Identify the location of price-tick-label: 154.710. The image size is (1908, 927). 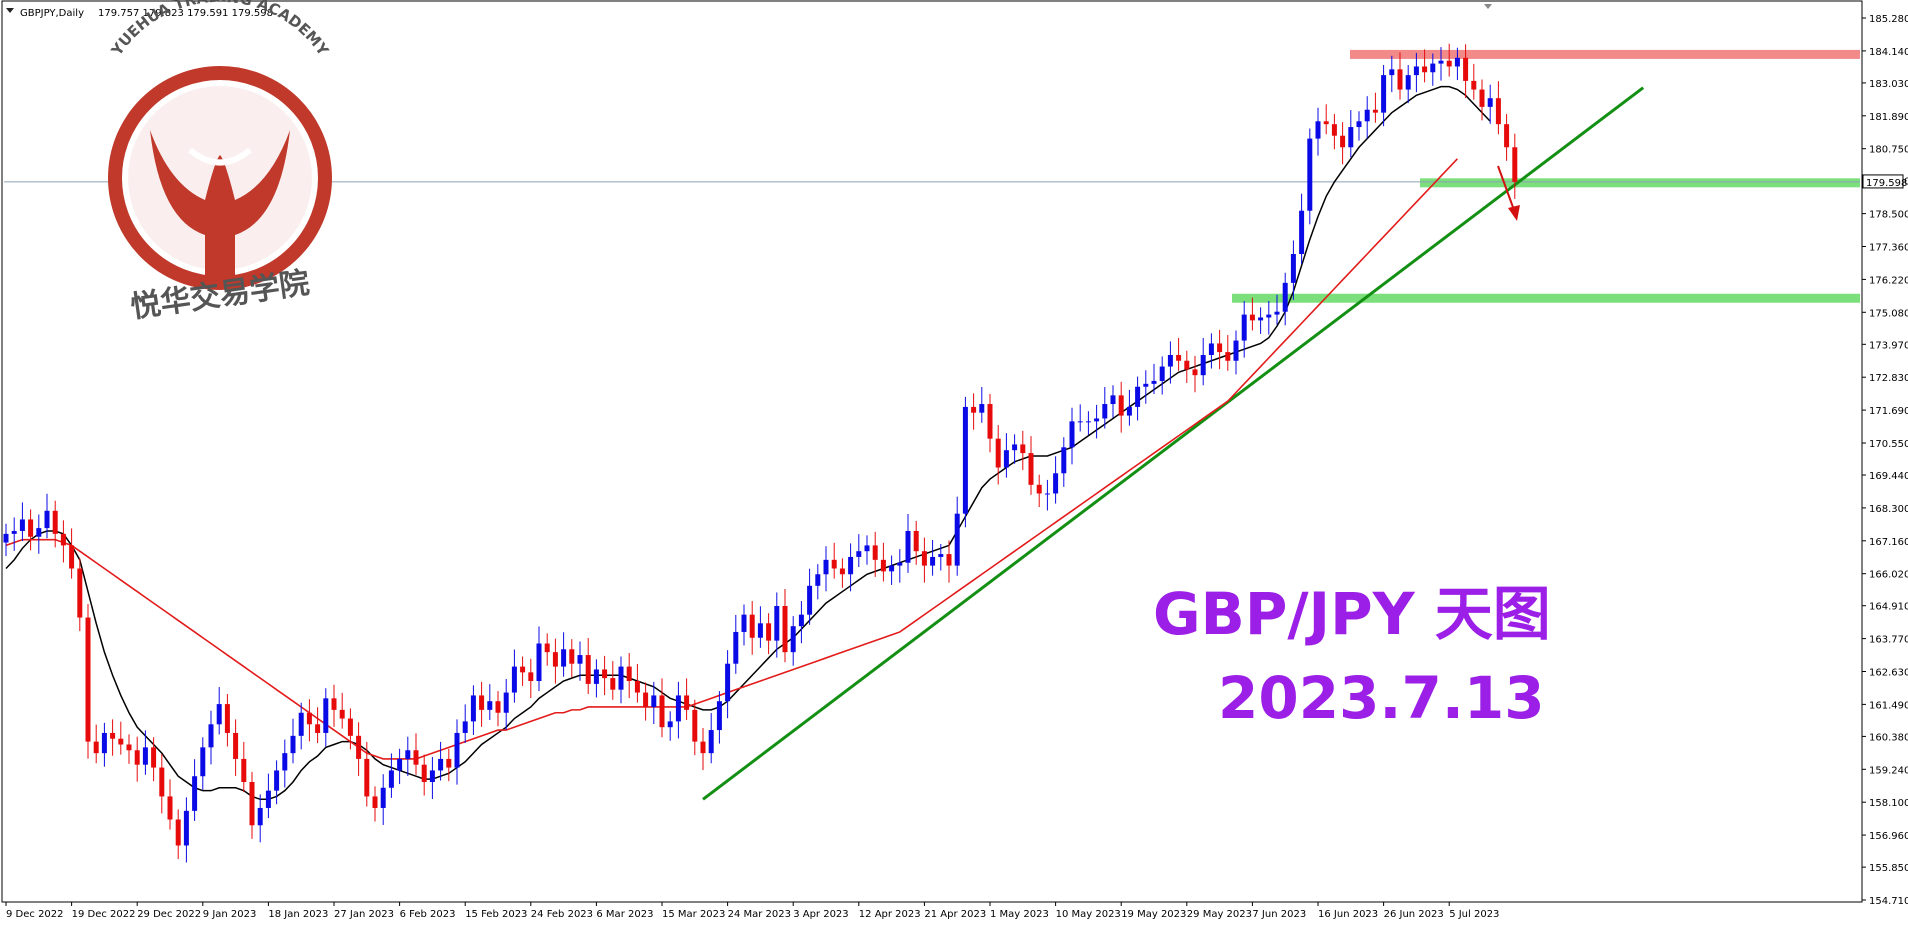
(1888, 901).